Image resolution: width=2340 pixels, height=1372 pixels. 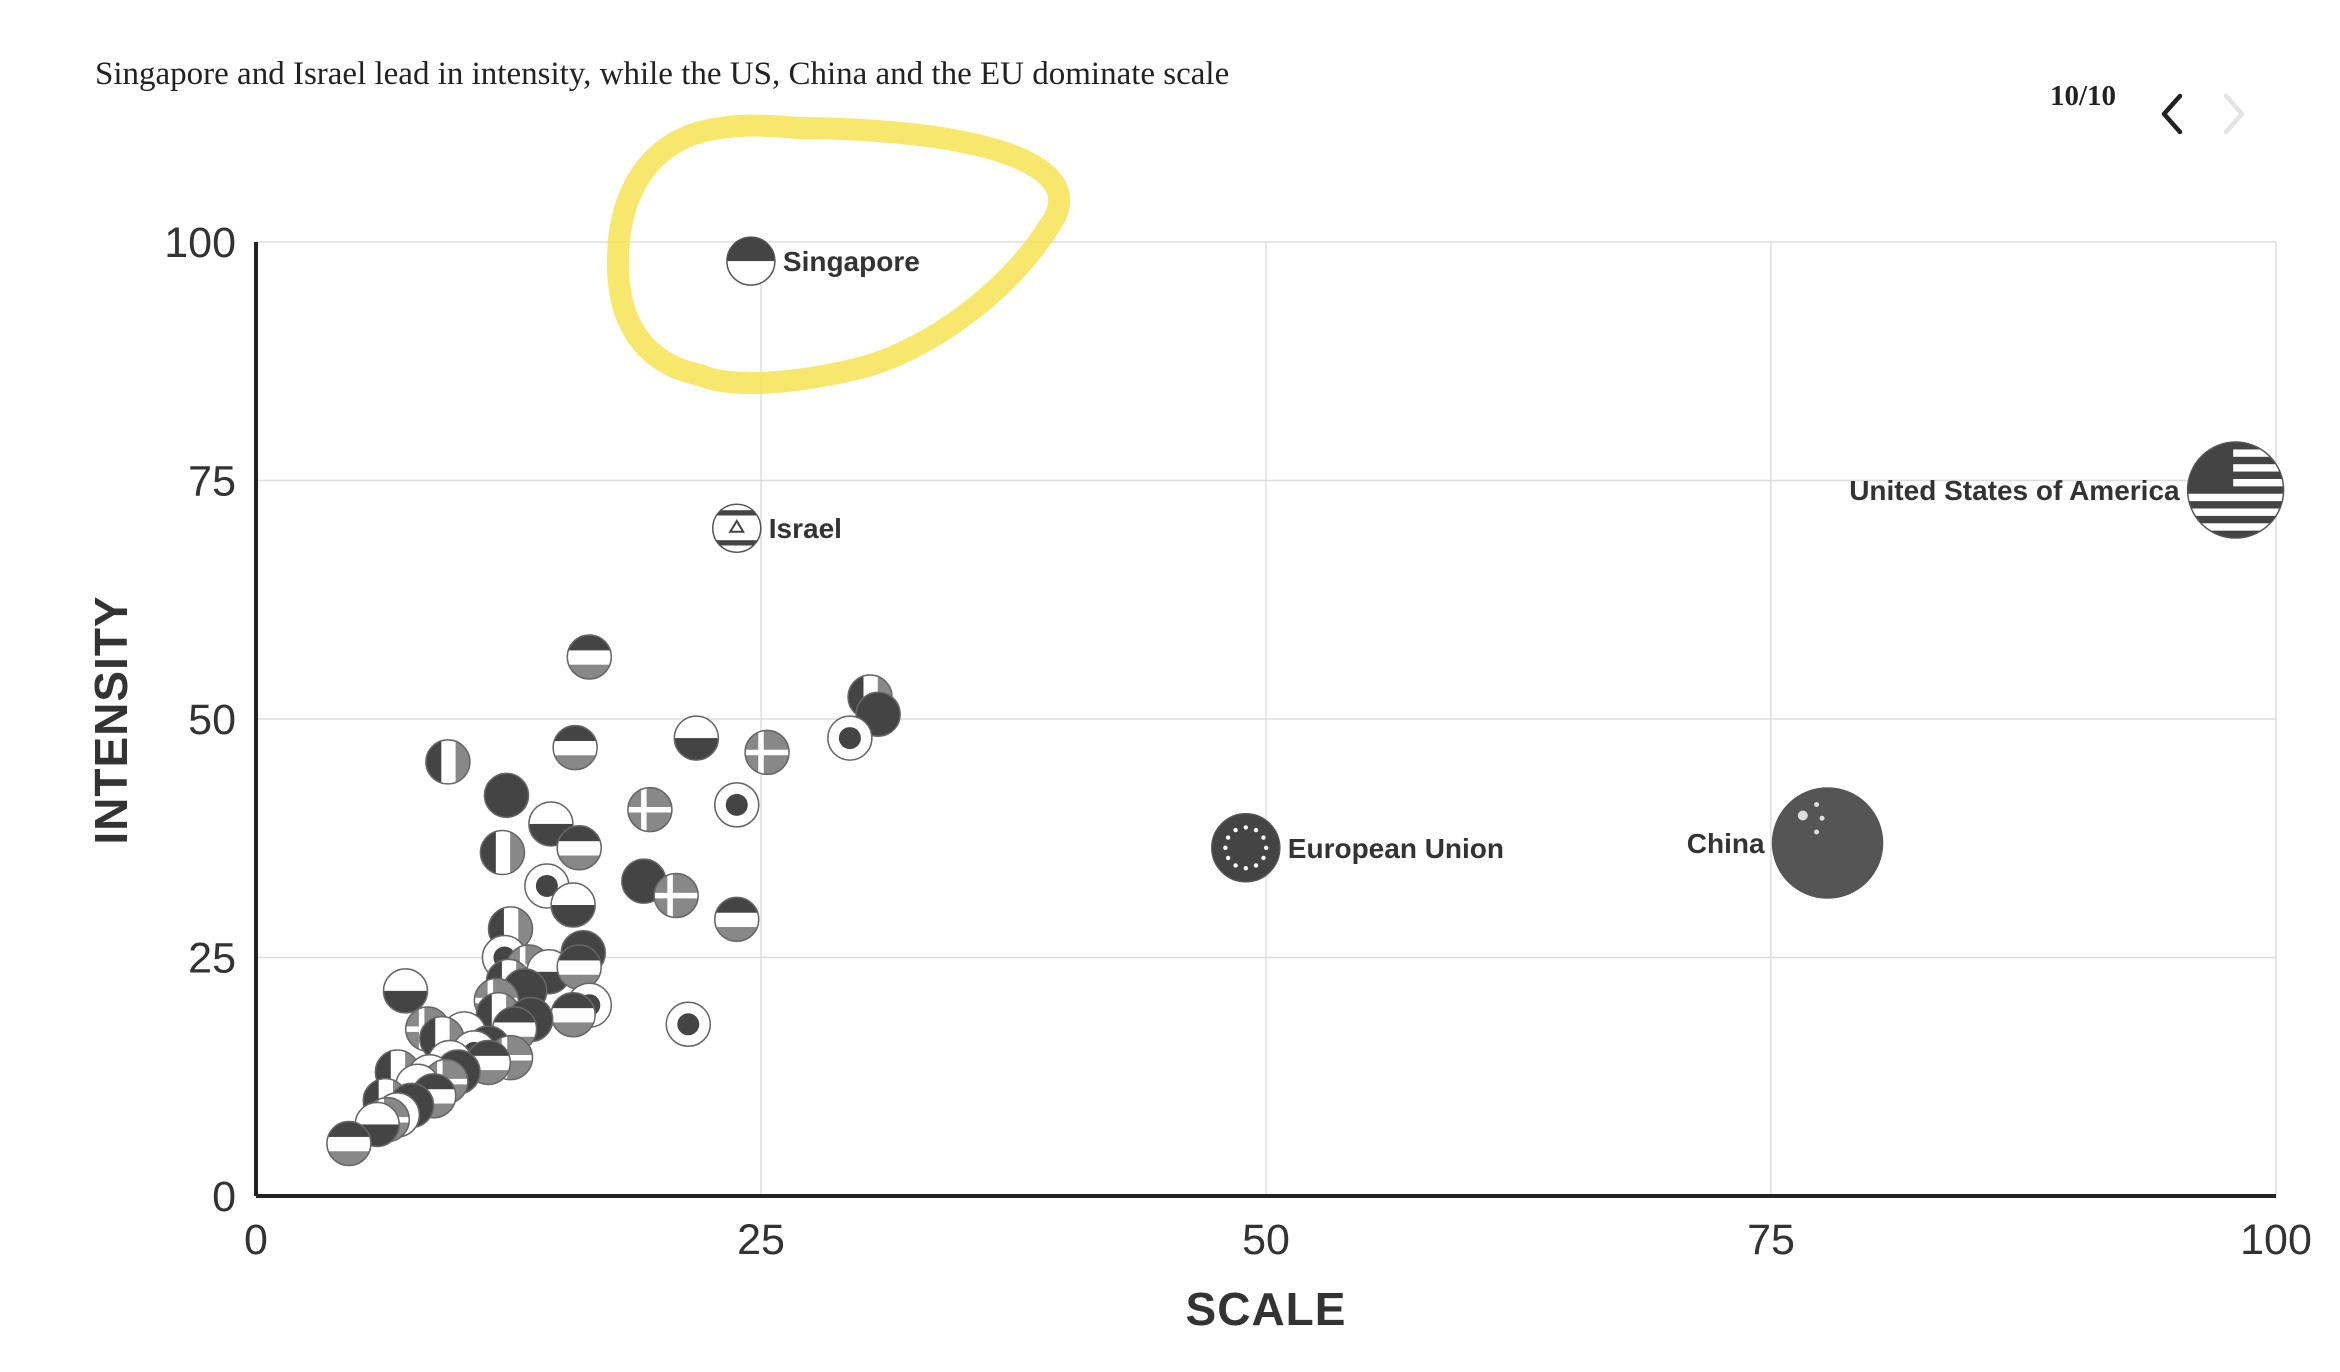 What do you see at coordinates (200, 243) in the screenshot?
I see `y-tick-label: 100` at bounding box center [200, 243].